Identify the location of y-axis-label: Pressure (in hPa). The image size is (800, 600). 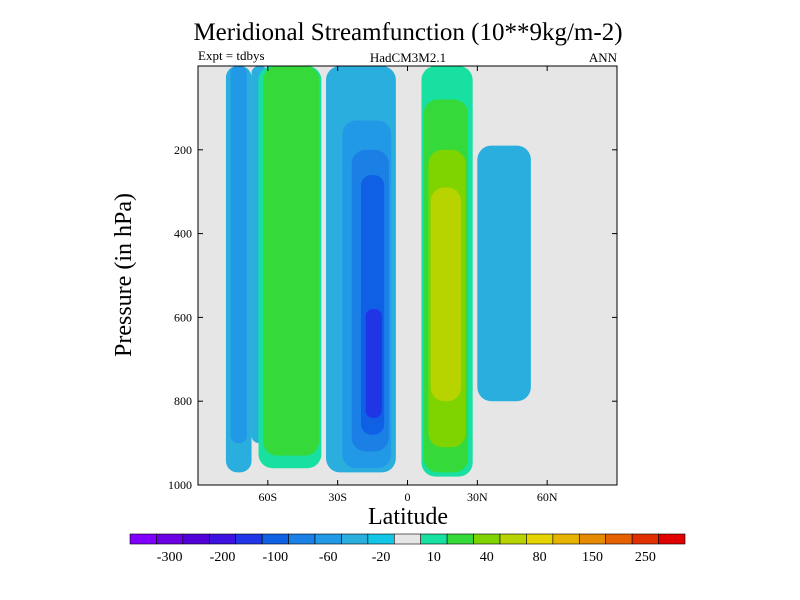
(124, 275).